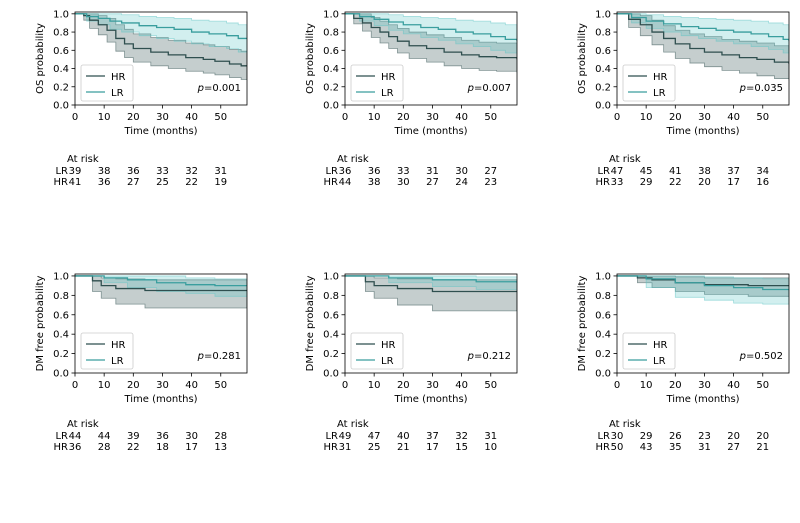 The width and height of the screenshot is (800, 523). I want to click on at-risk-count: 19, so click(220, 182).